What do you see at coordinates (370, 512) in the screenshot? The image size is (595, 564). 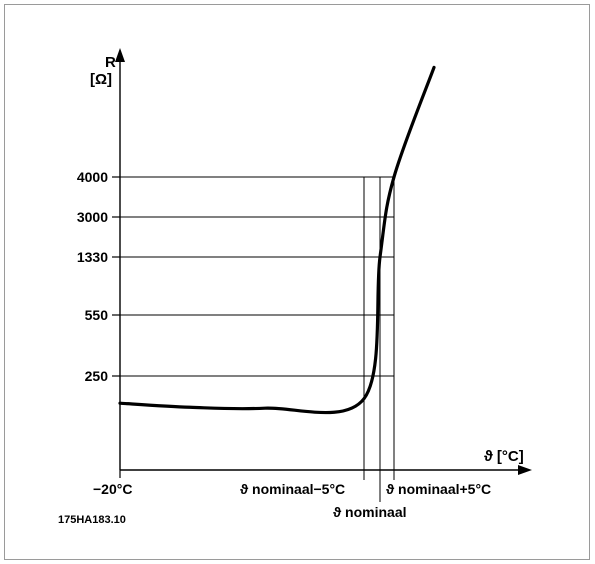 I see `x-tick-label-nominal: ϑ nominaal` at bounding box center [370, 512].